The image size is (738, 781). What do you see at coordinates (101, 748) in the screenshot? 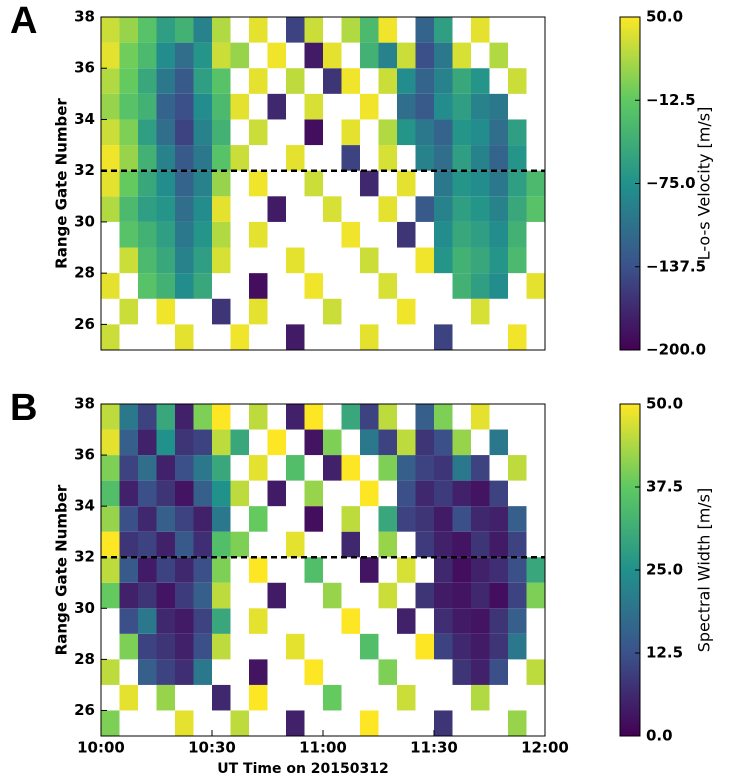
I see `x-tick-label: 10:00` at bounding box center [101, 748].